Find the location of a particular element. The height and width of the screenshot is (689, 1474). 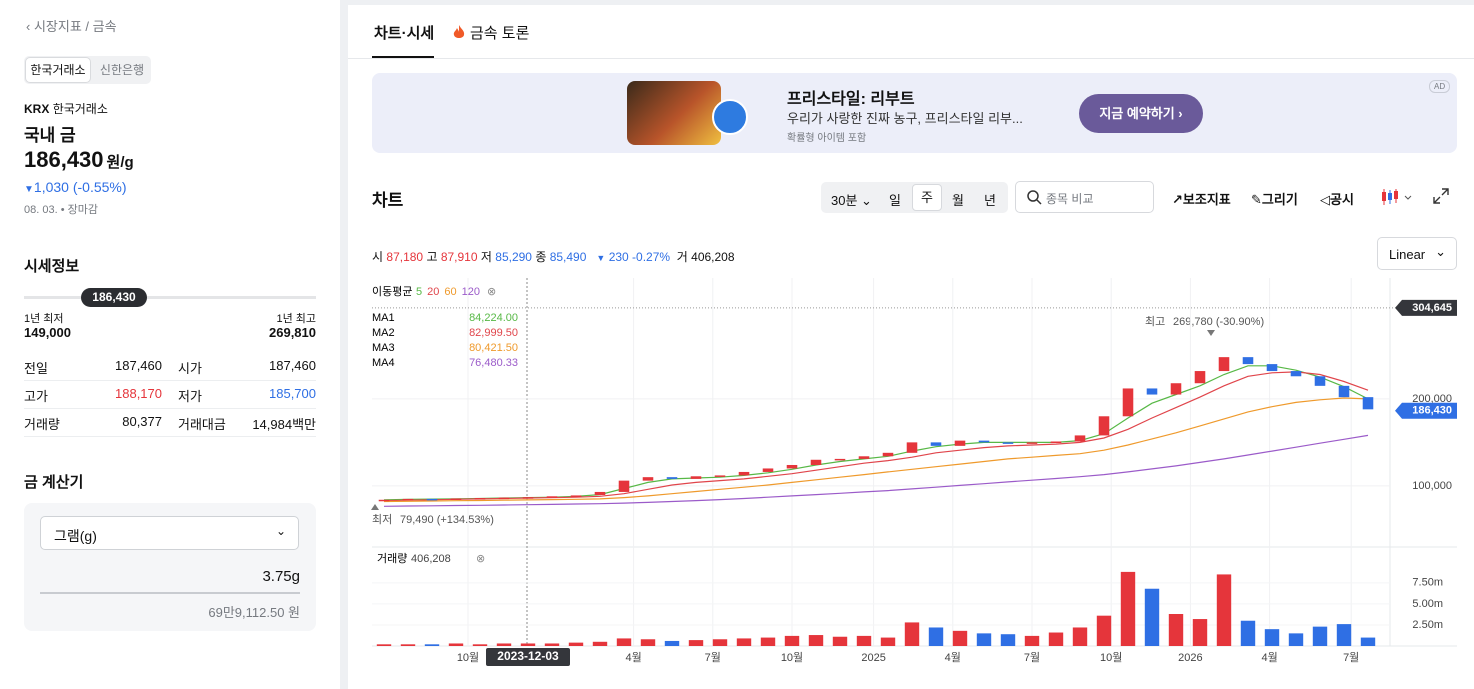

period: 일 is located at coordinates (895, 200).